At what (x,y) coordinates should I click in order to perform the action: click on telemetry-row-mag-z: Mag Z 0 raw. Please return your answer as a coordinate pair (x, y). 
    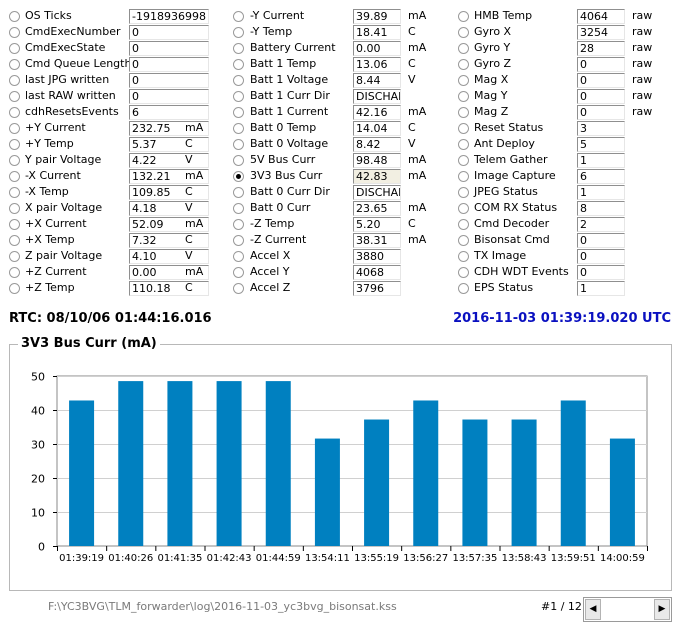
    Looking at the image, I should click on (567, 112).